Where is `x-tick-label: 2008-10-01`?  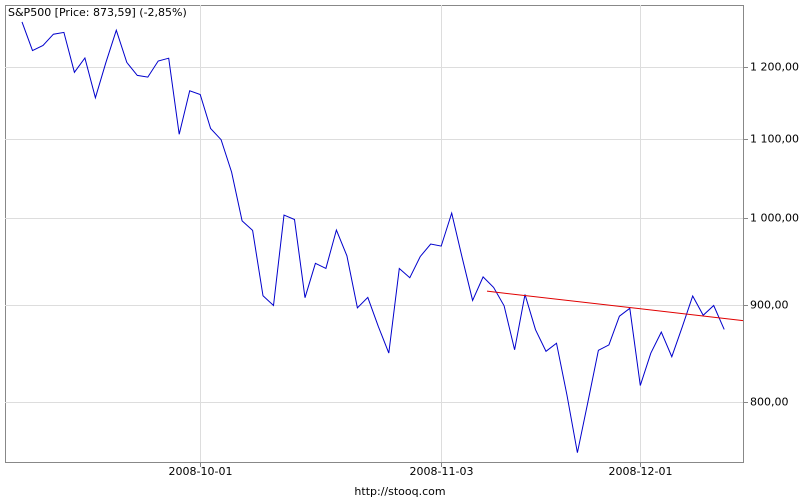
x-tick-label: 2008-10-01 is located at coordinates (201, 471).